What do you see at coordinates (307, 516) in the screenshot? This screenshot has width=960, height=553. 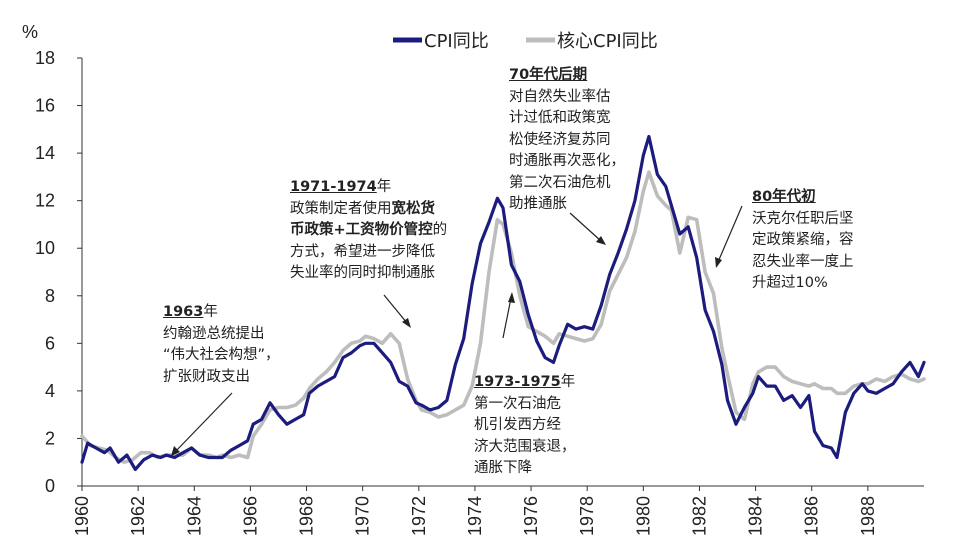 I see `x-tick-label: 1968` at bounding box center [307, 516].